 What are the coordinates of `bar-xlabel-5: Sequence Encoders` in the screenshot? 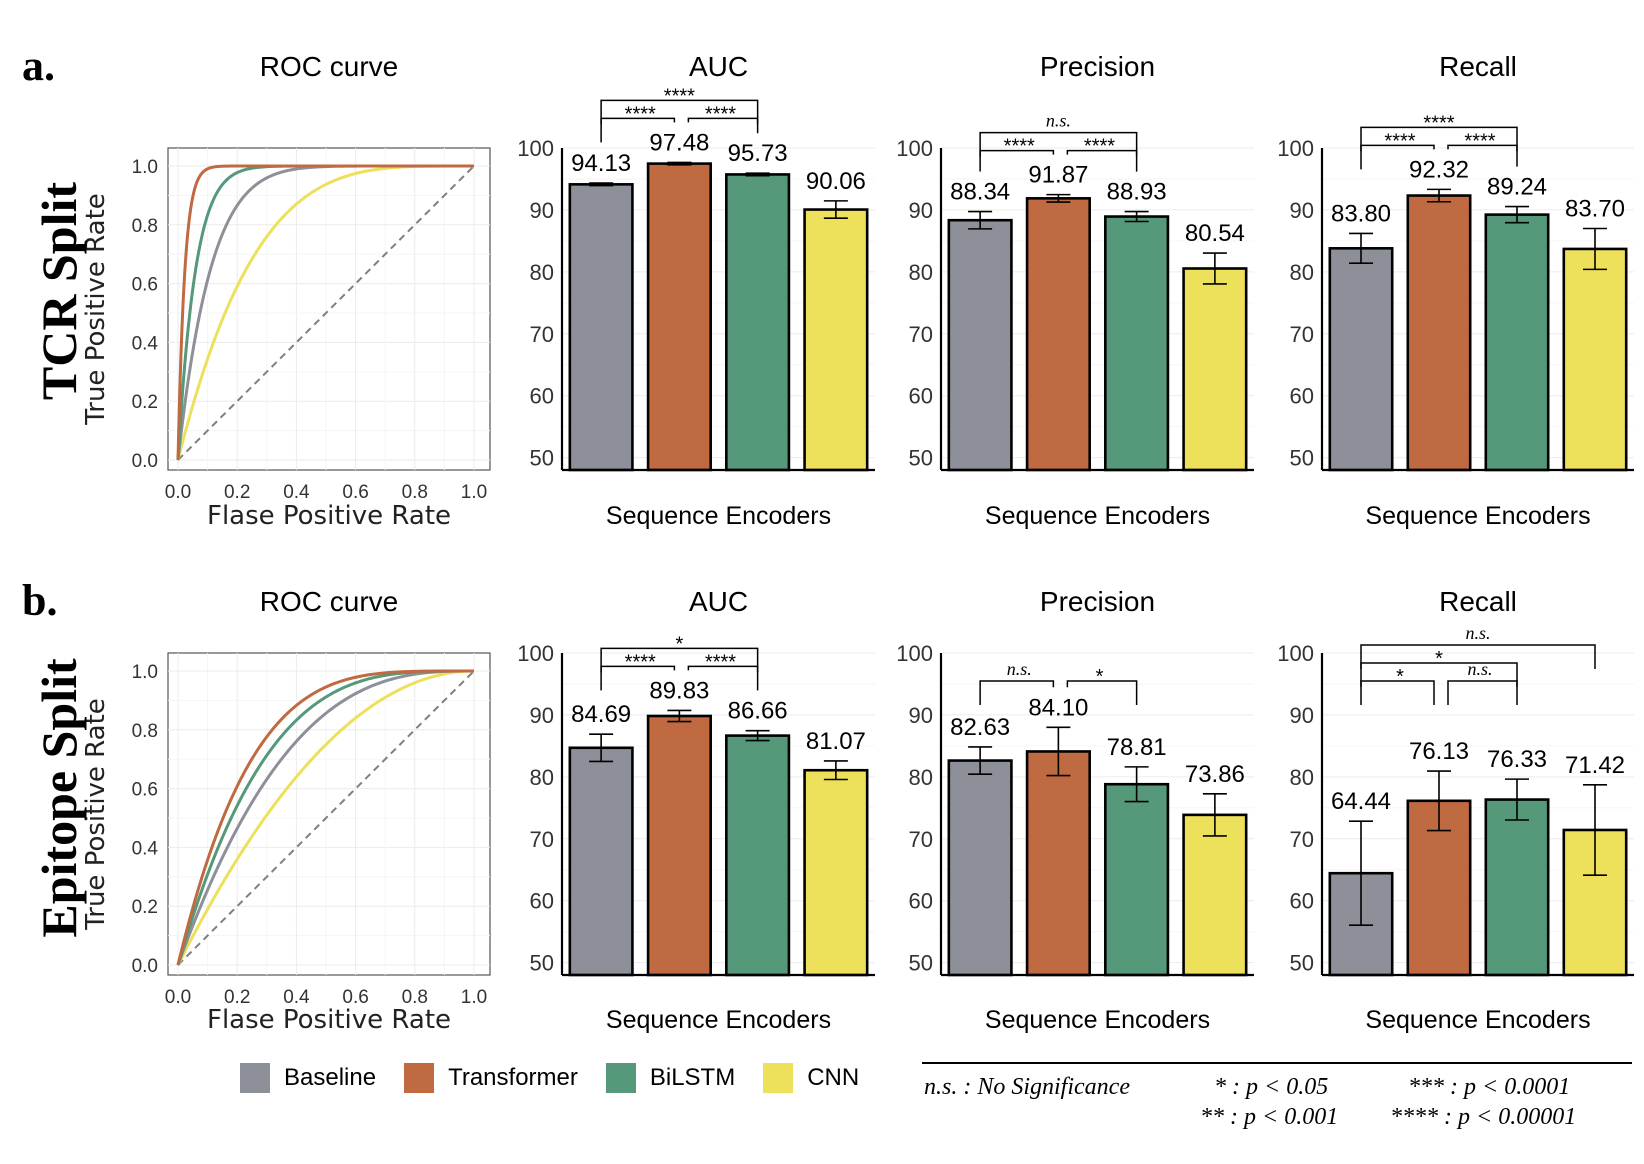 It's located at (718, 1020).